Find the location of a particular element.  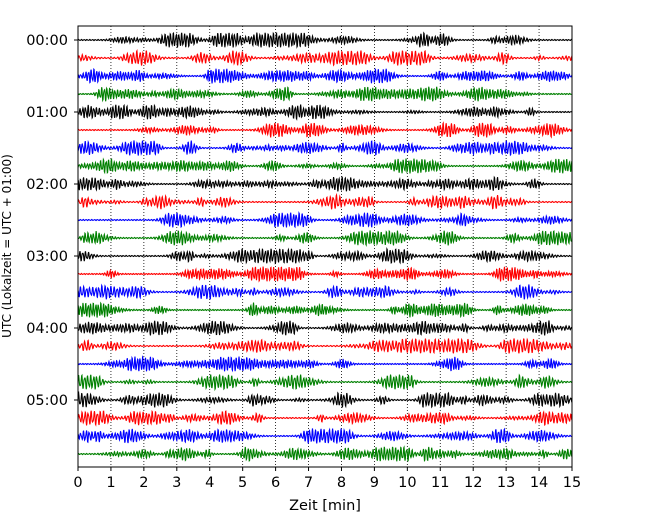

x-tick-label: 13 is located at coordinates (506, 483).